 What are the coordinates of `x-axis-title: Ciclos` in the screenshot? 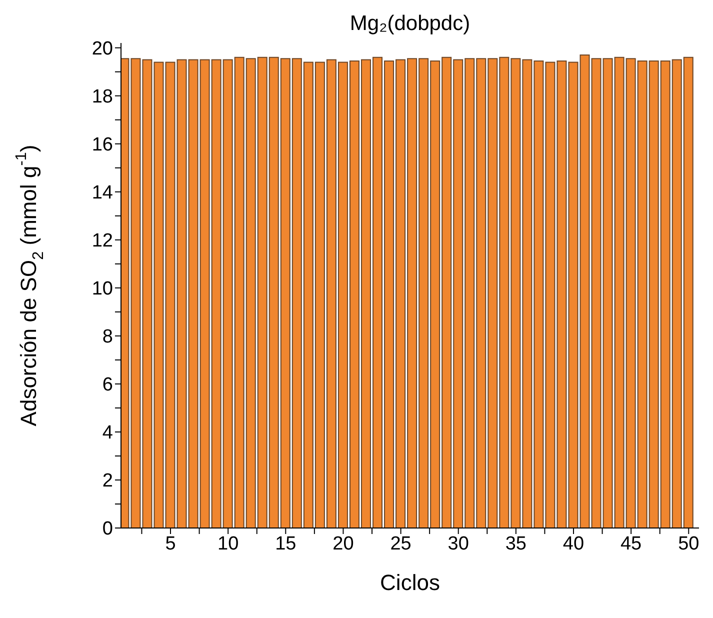 It's located at (410, 582).